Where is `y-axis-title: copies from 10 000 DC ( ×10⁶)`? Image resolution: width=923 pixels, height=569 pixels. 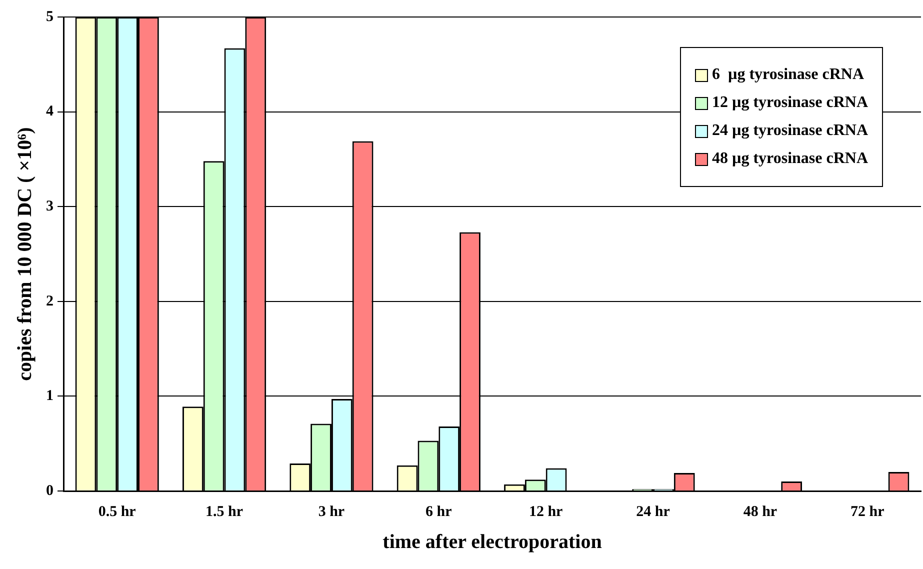
y-axis-title: copies from 10 000 DC ( ×10⁶) is located at coordinates (25, 254).